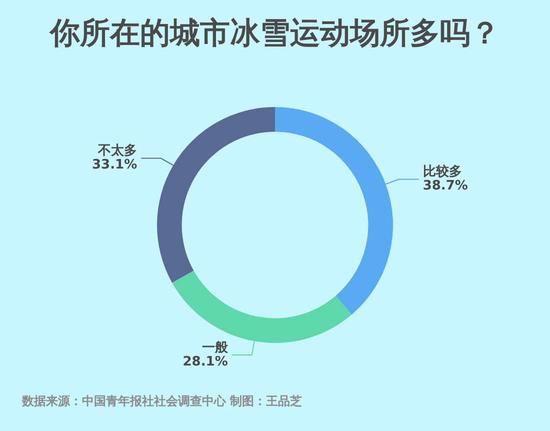  I want to click on chart-title: 你所在的城市冰雪运动场所多吗？, so click(274, 34).